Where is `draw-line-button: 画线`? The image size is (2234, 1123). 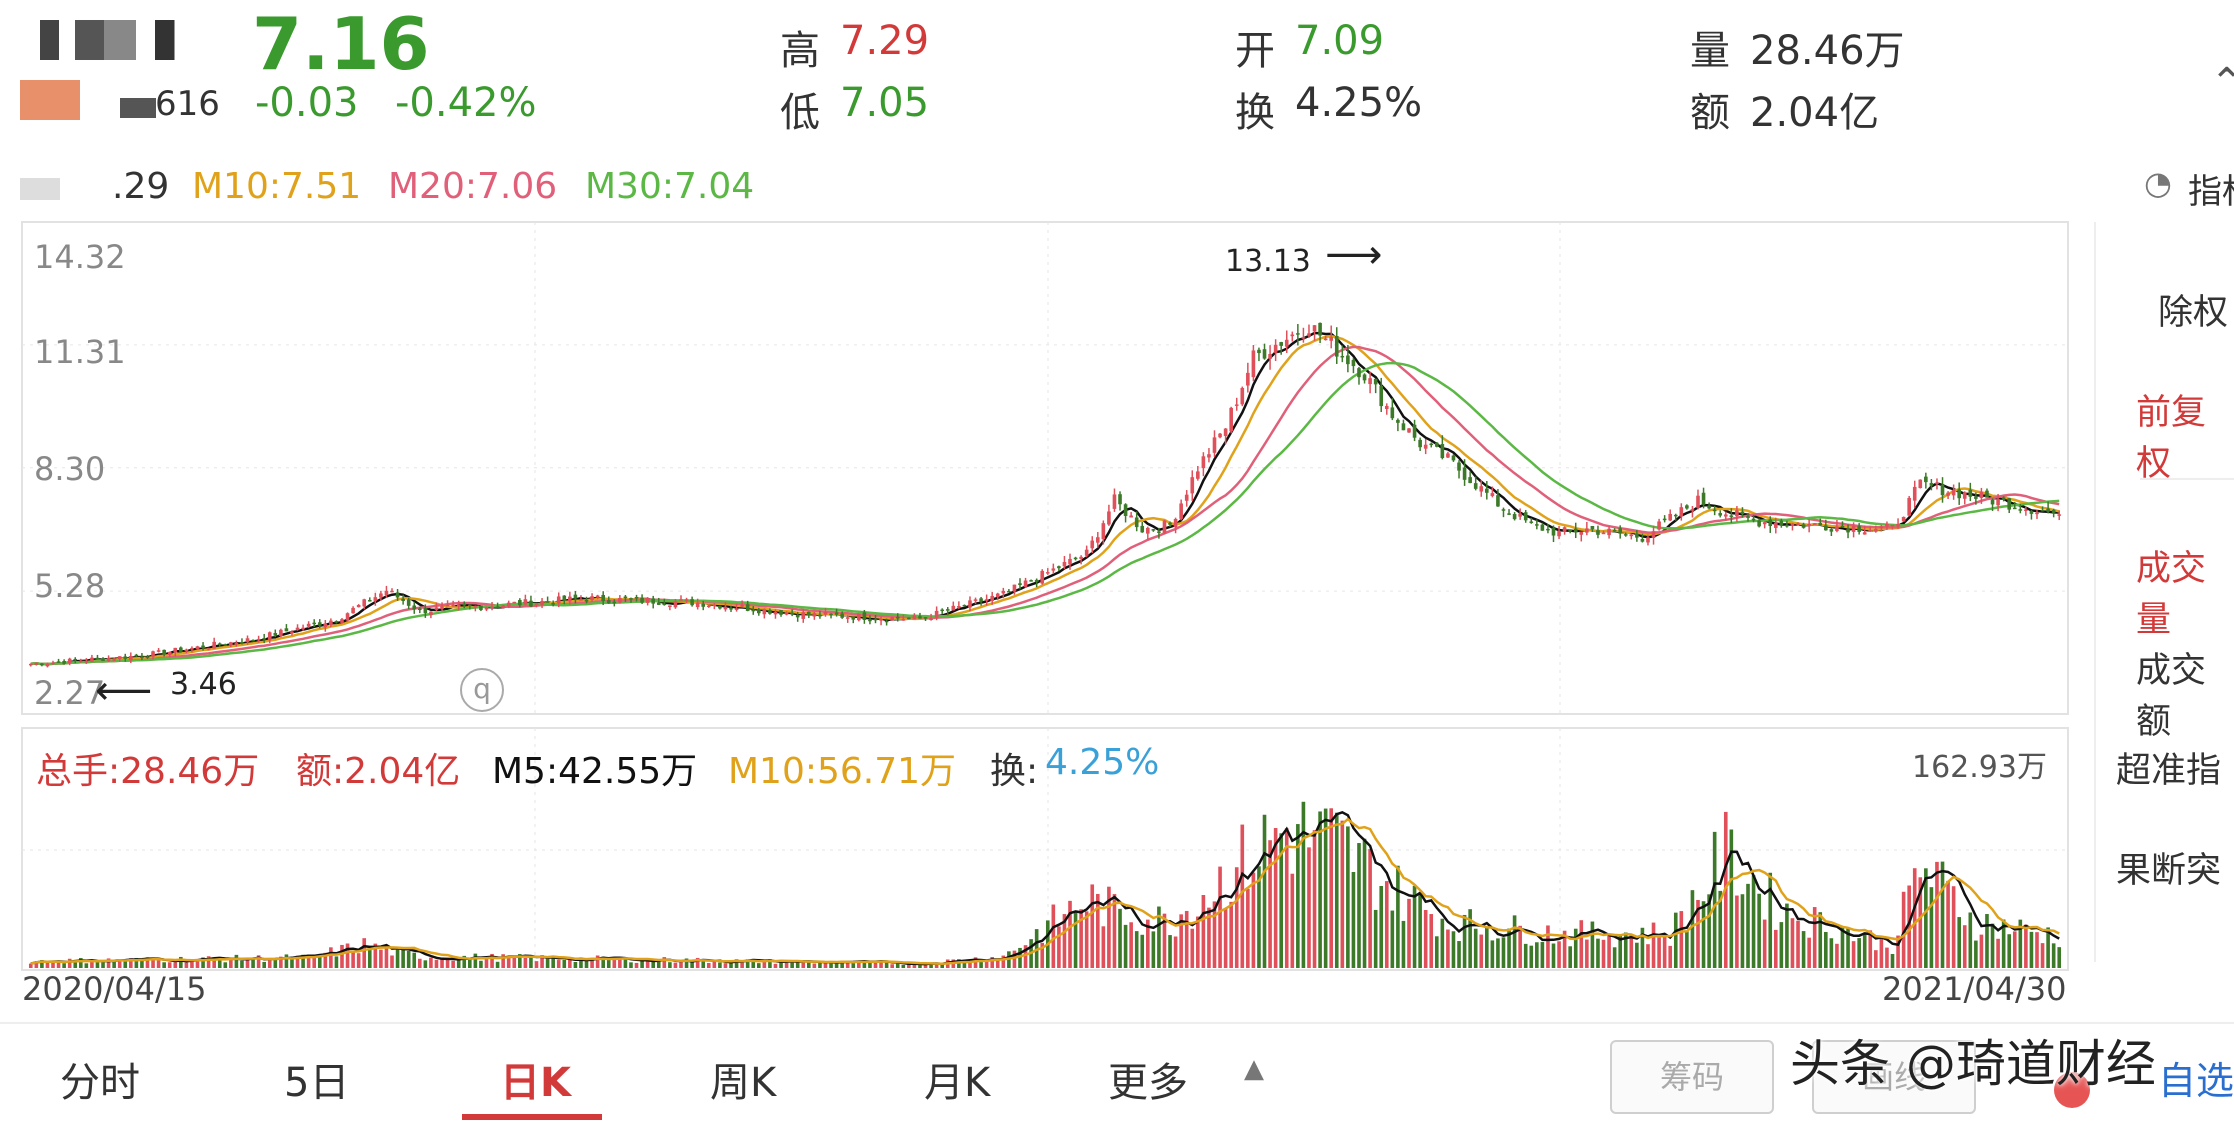 draw-line-button: 画线 is located at coordinates (1894, 1077).